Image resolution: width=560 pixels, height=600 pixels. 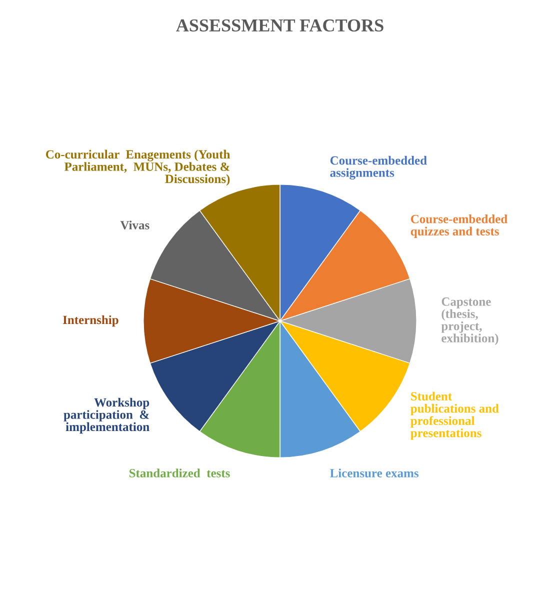 I want to click on slice-label: Standardized tests, so click(x=179, y=473).